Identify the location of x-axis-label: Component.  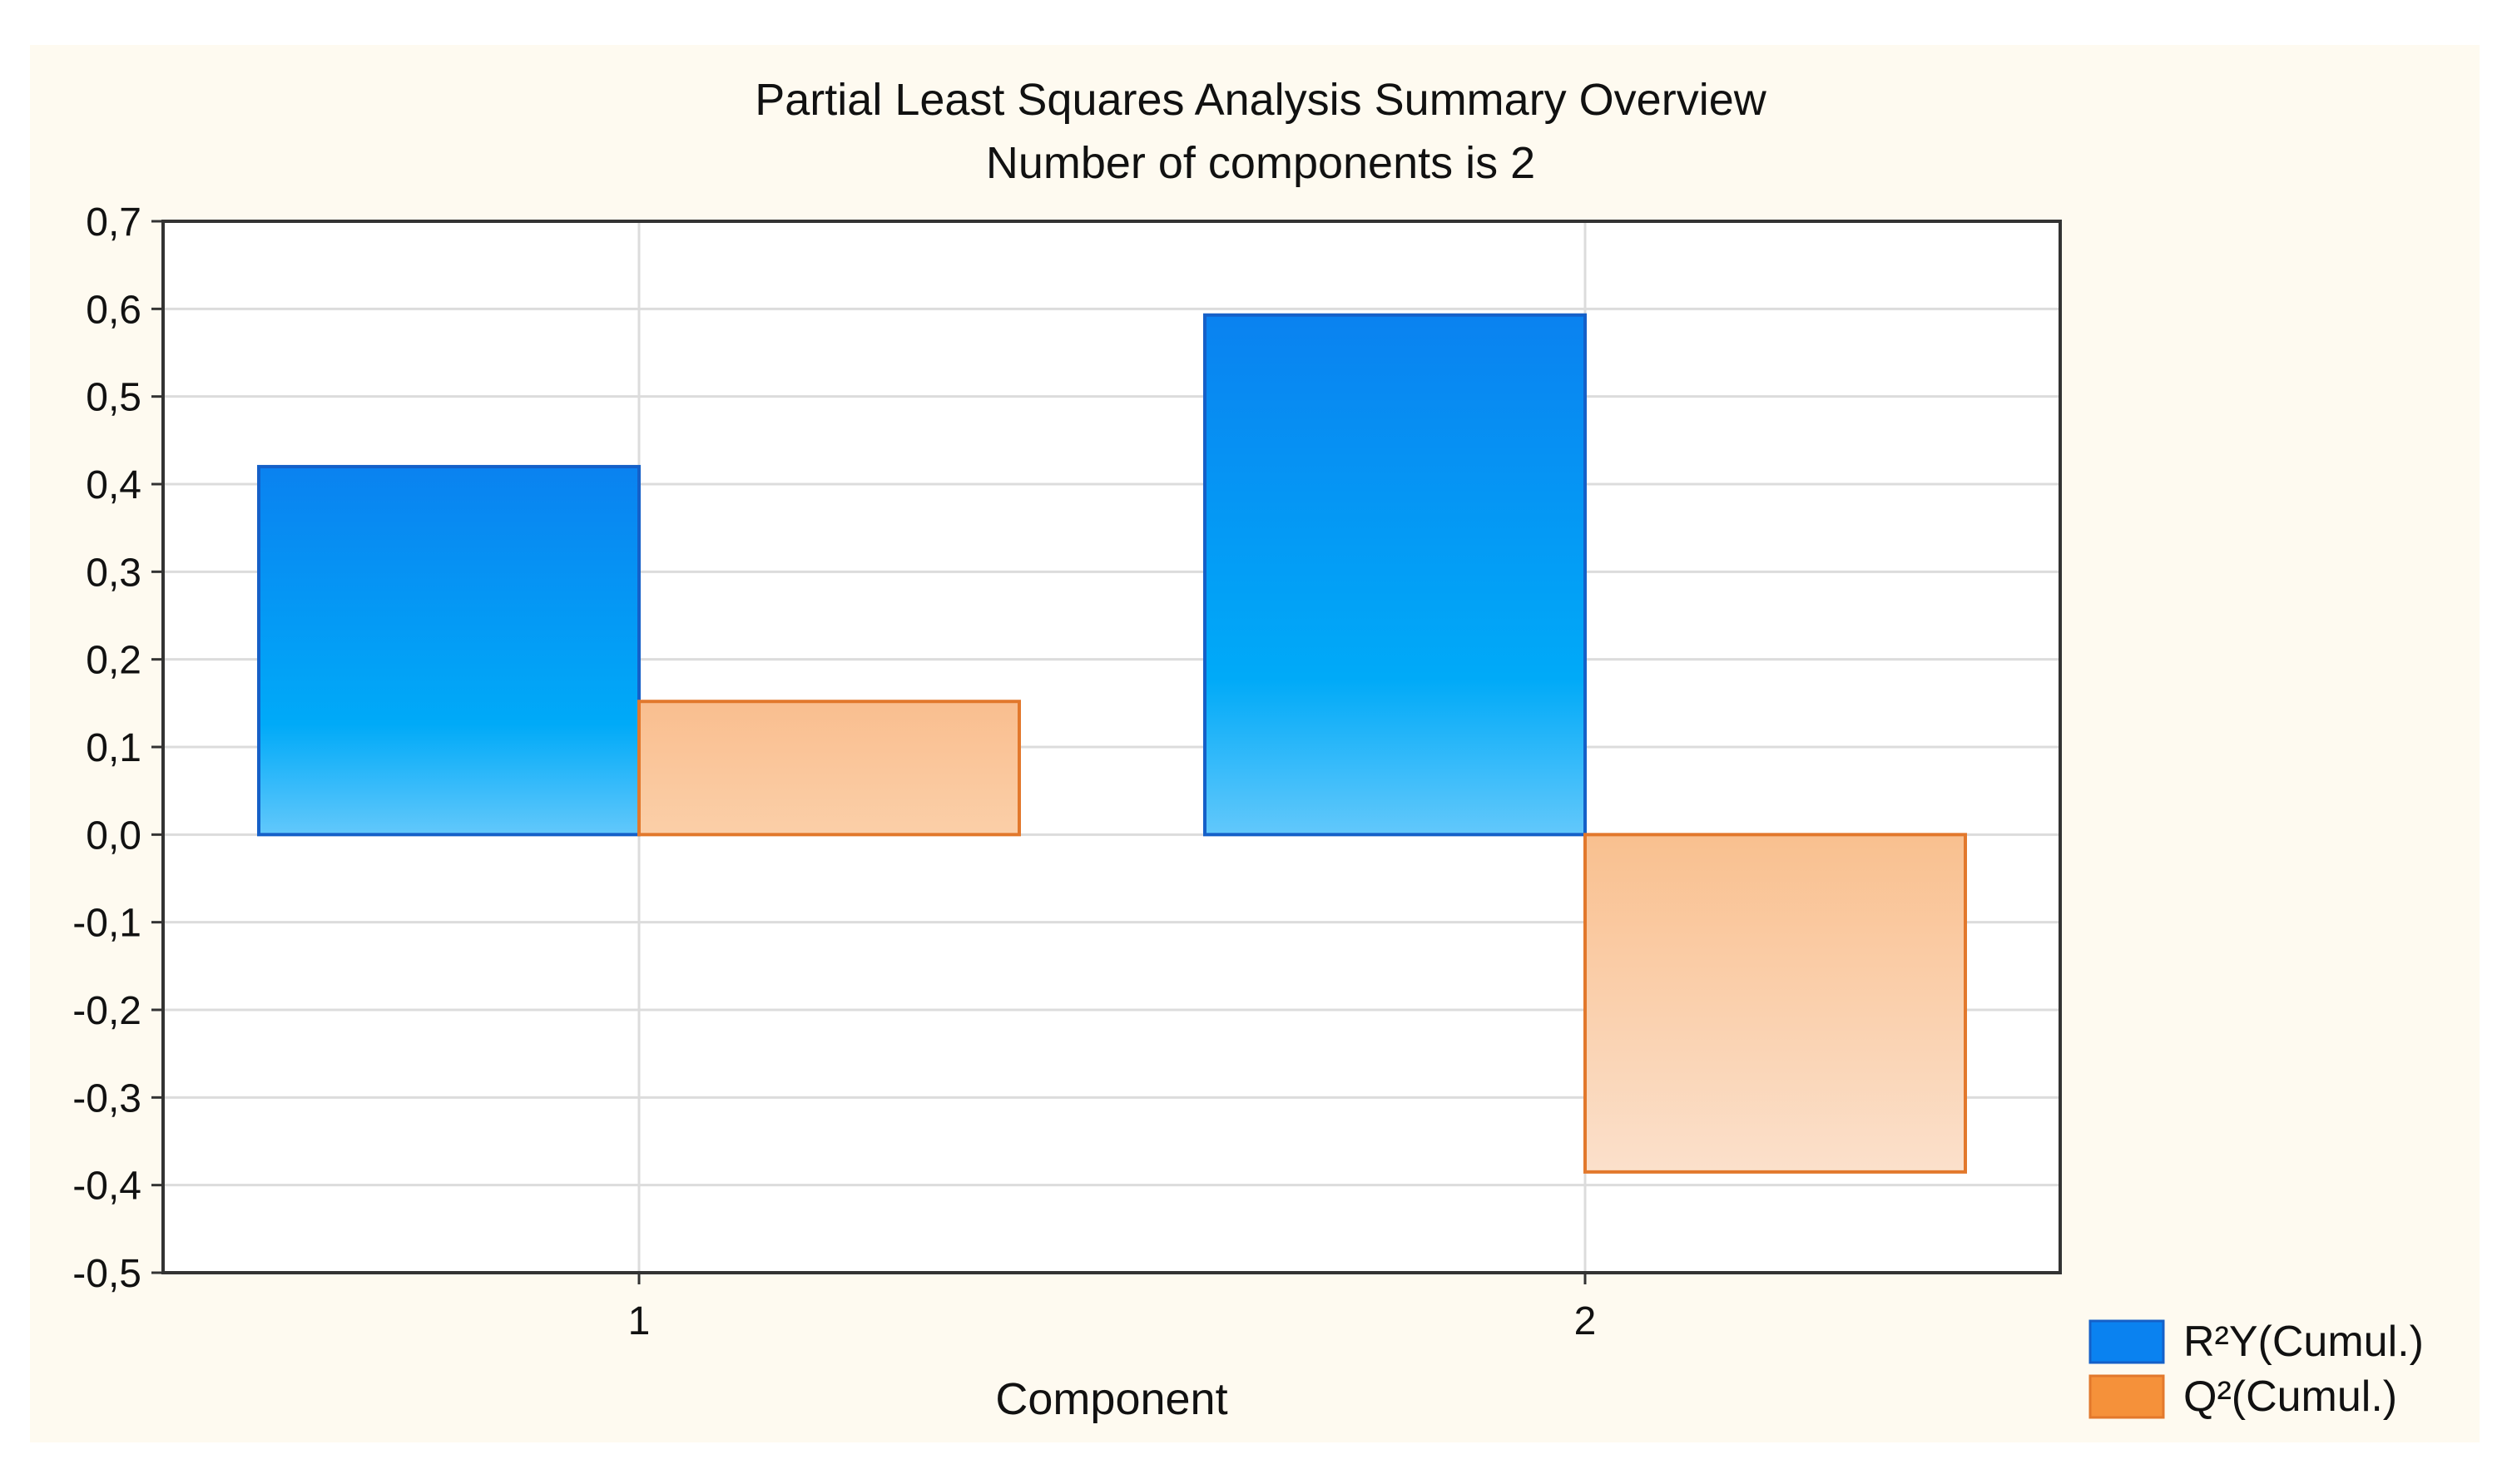
(1111, 1399).